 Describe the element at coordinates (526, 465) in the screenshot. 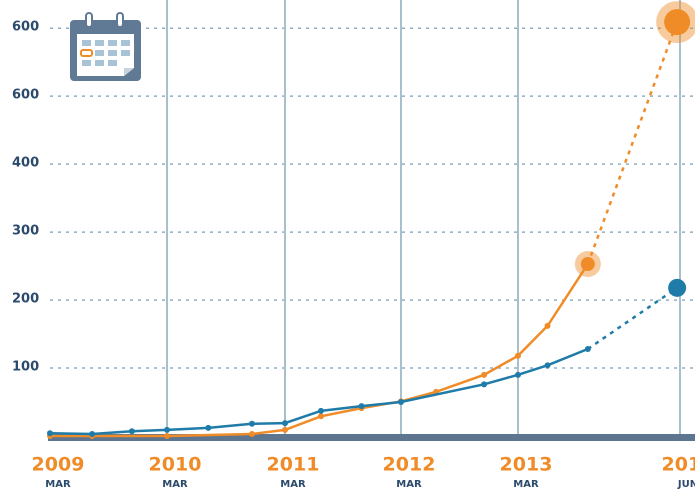

I see `x-tick-label: 2013` at that location.